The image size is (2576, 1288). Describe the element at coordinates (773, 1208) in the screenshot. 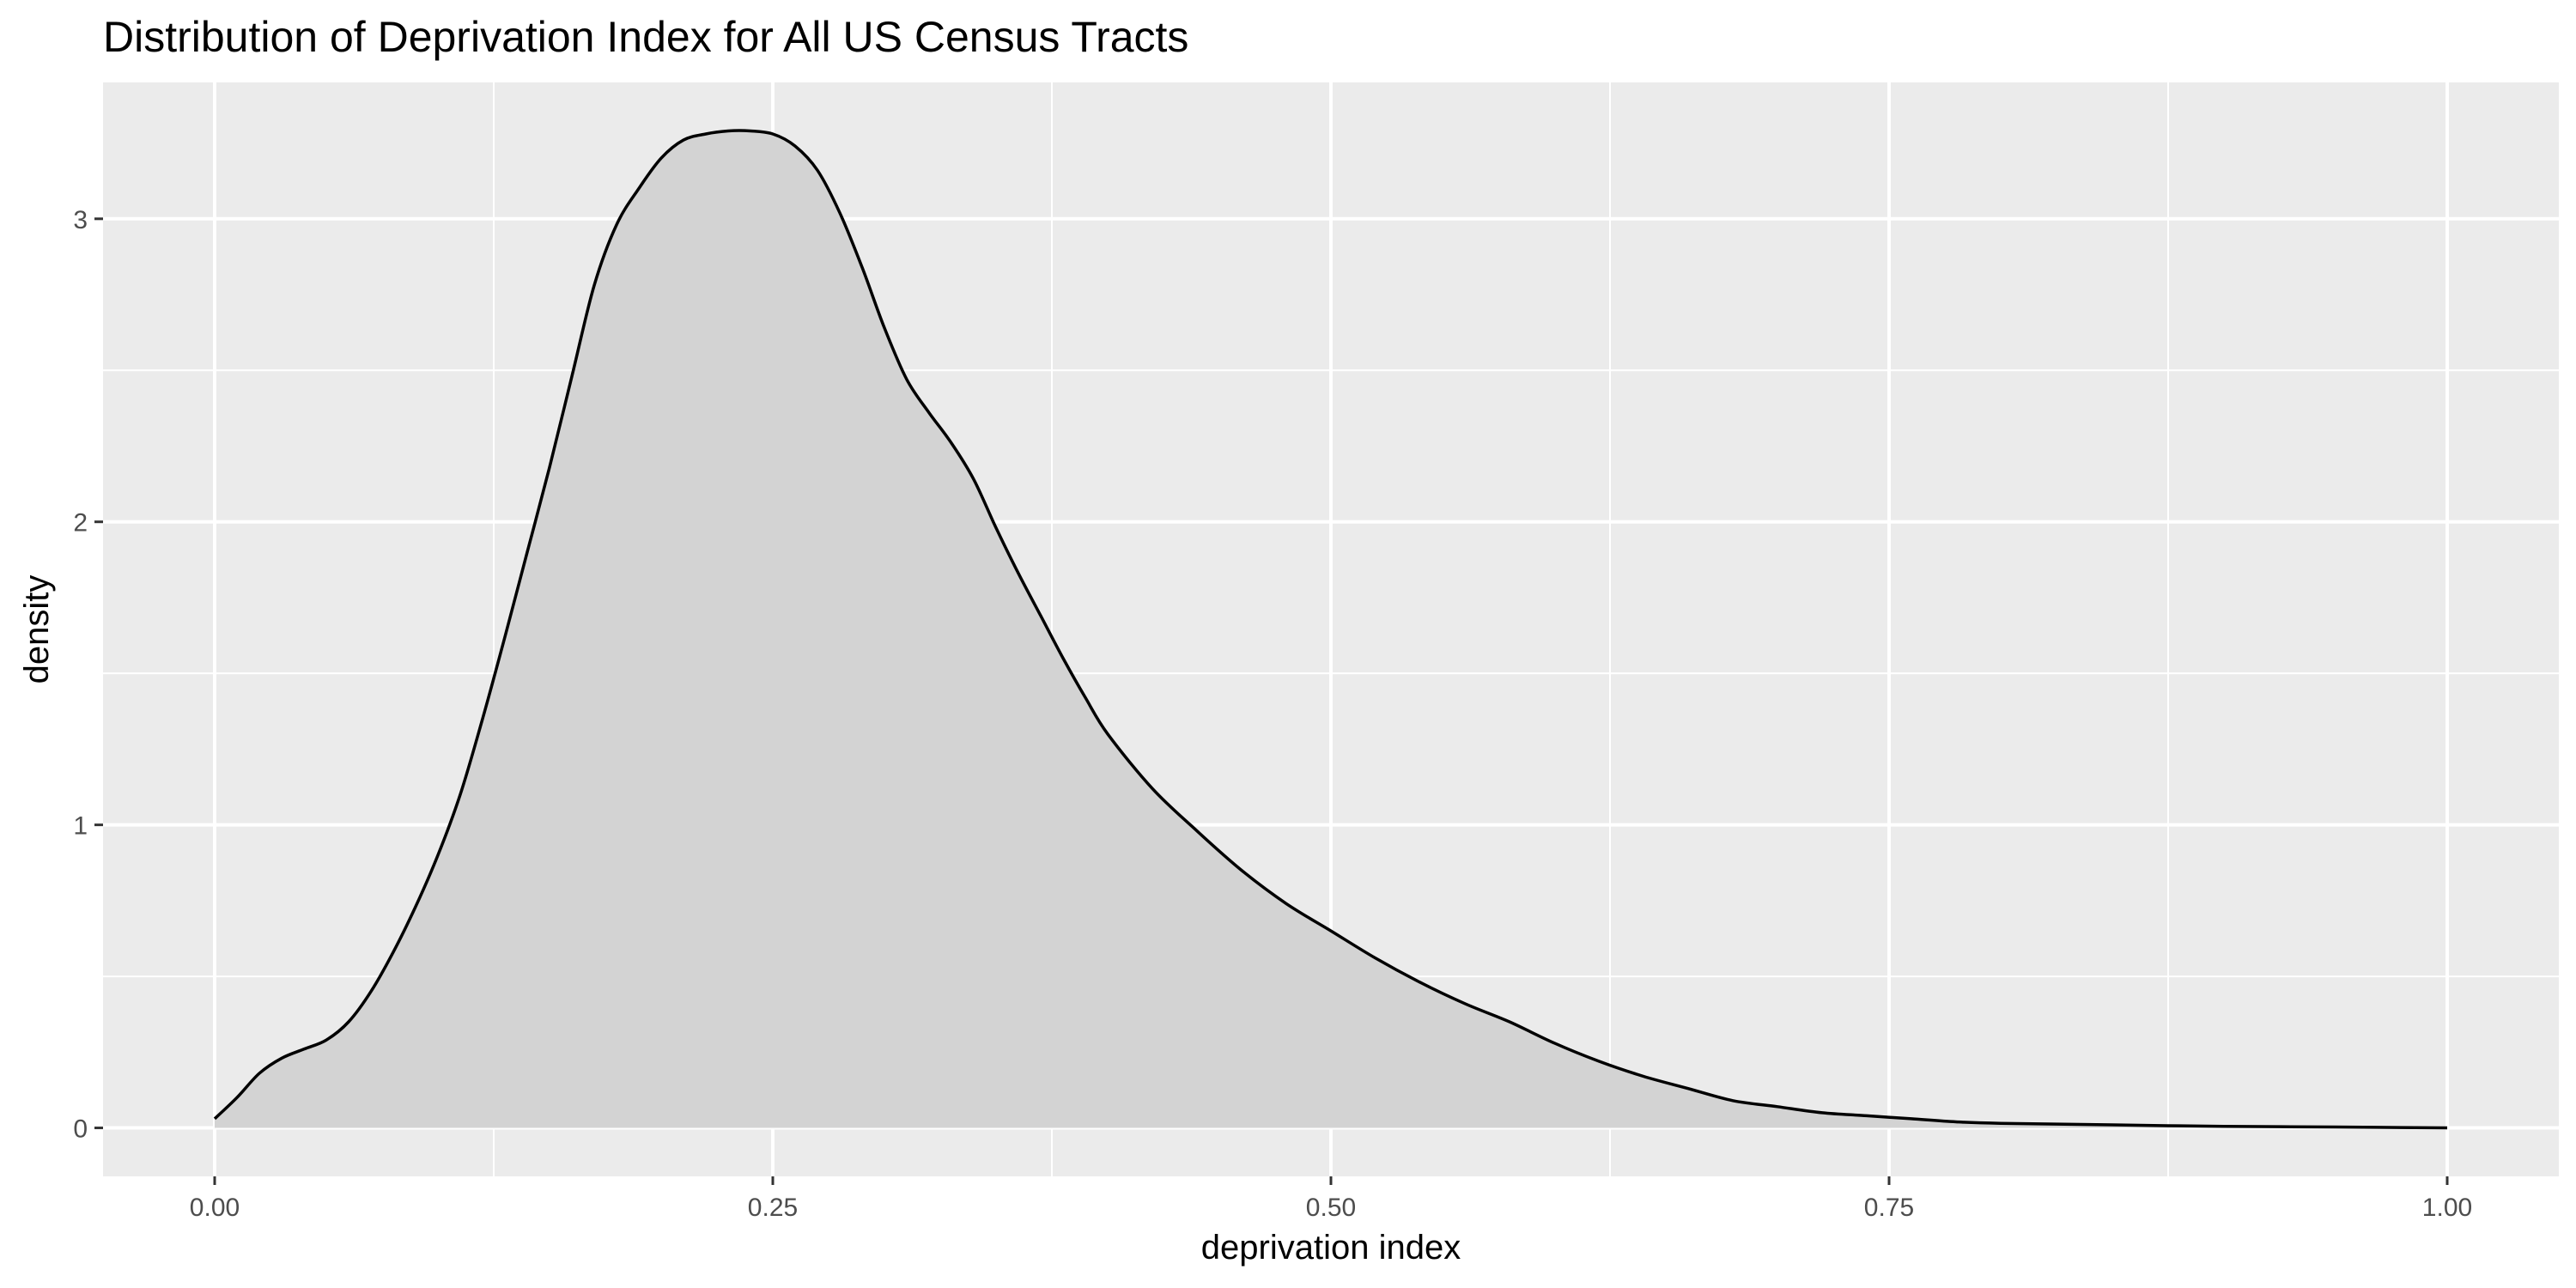

I see `x-tick-label: 0.25` at that location.